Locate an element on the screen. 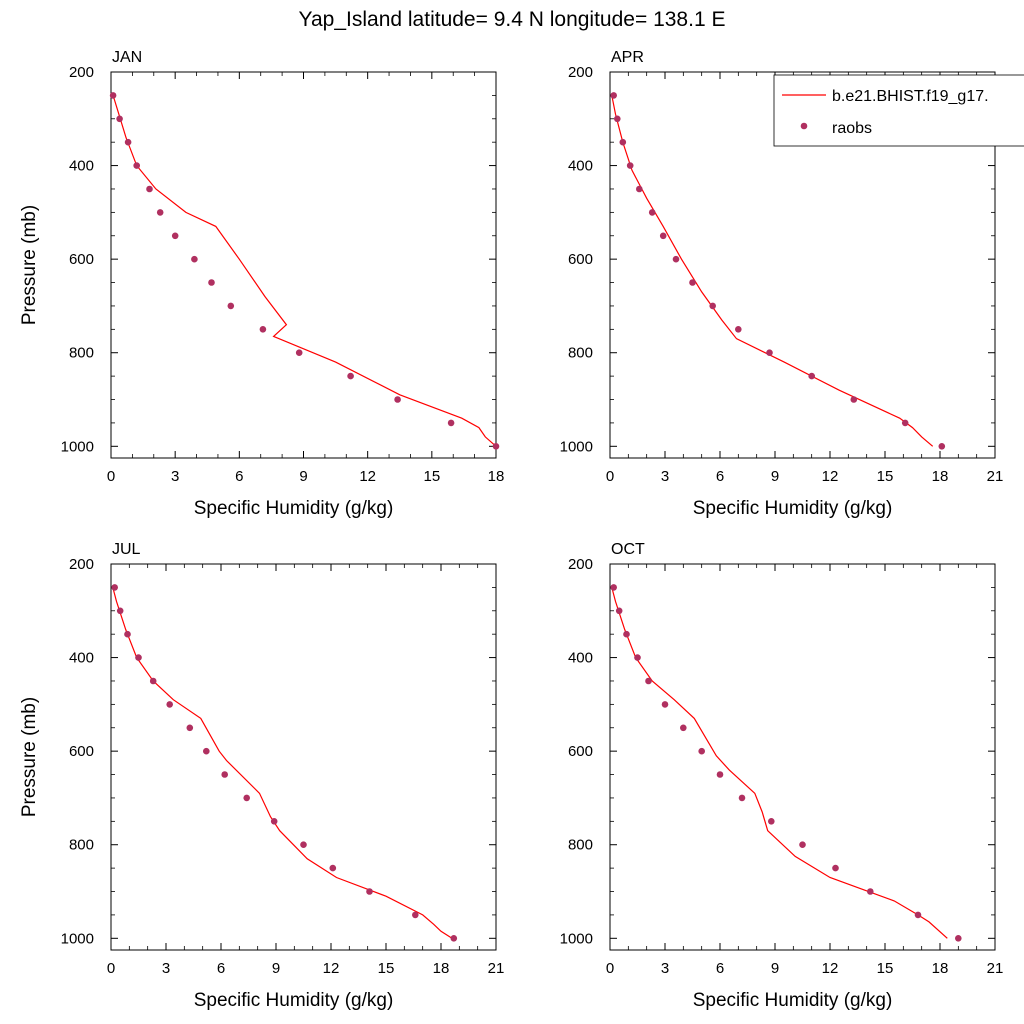 Image resolution: width=1024 pixels, height=1024 pixels. panel-title-jan: JAN is located at coordinates (127, 57).